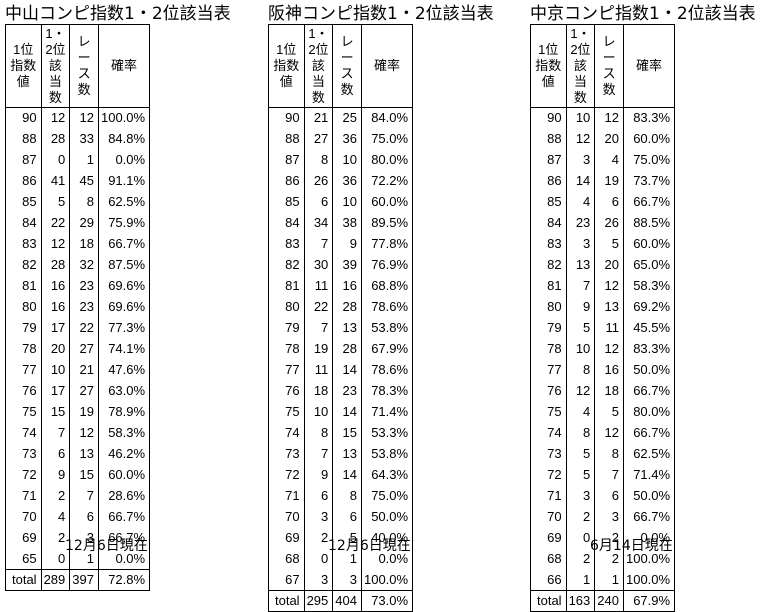 This screenshot has width=770, height=612. I want to click on top2-count-cell: 5, so click(580, 454).